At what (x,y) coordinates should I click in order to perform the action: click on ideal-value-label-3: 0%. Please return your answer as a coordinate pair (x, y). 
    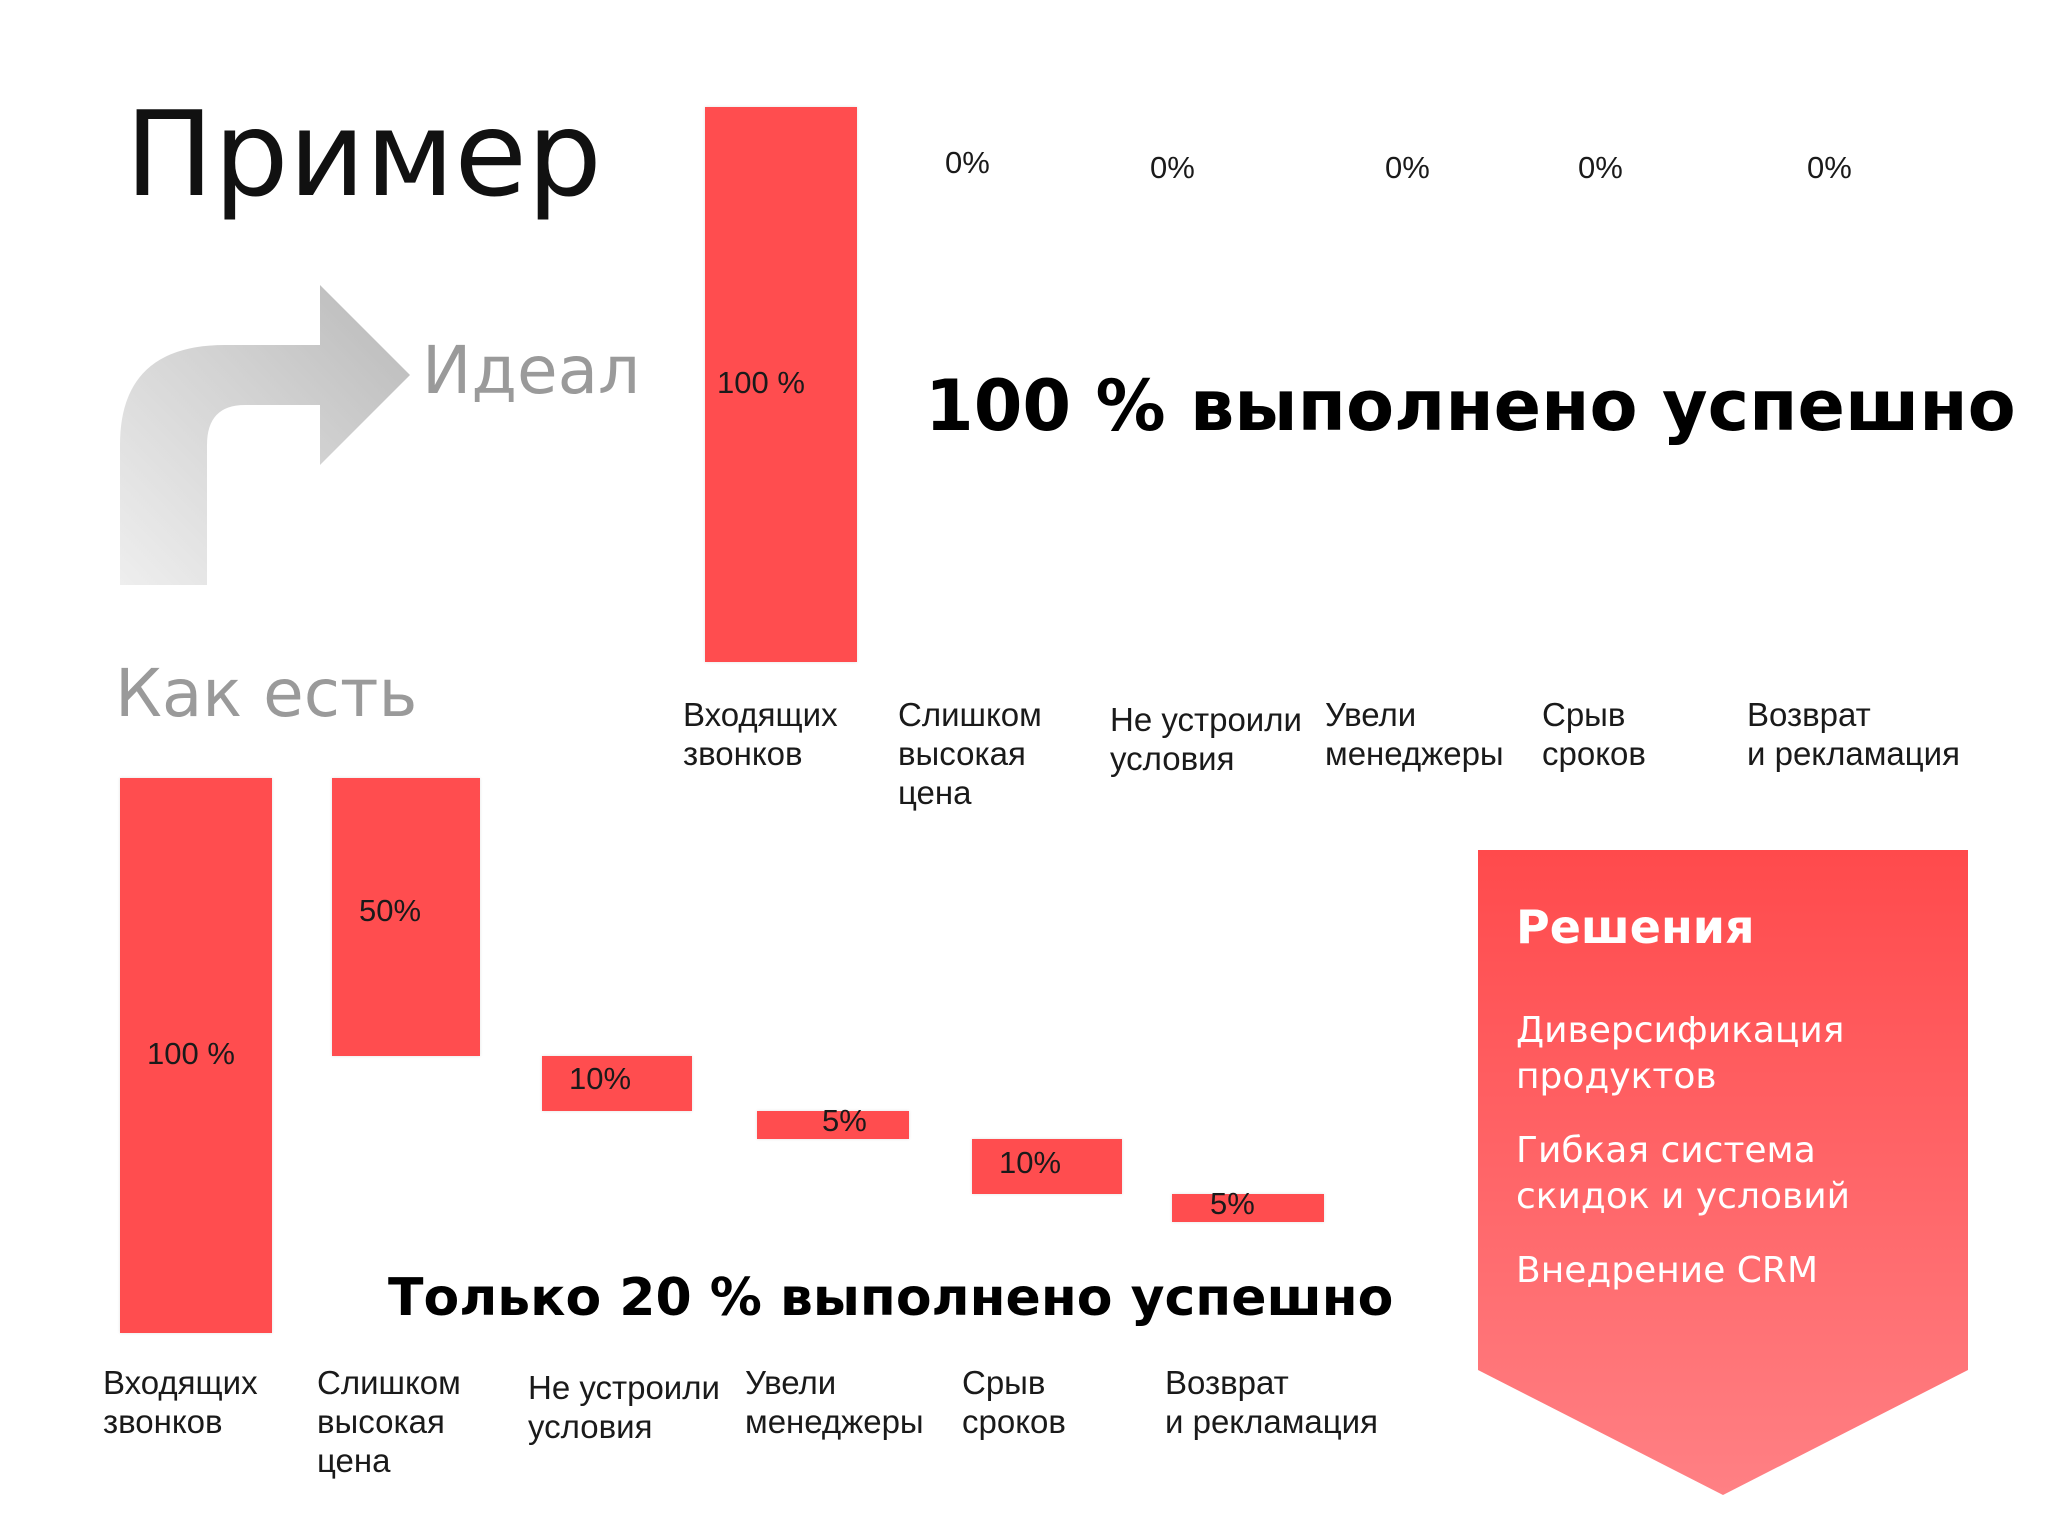
    Looking at the image, I should click on (1407, 167).